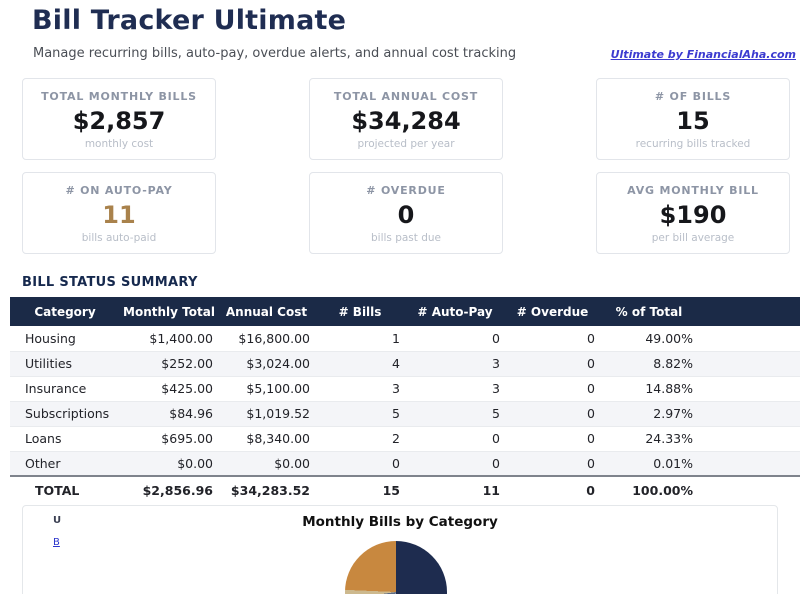 Image resolution: width=800 pixels, height=594 pixels. Describe the element at coordinates (400, 522) in the screenshot. I see `chart-title: Monthly Bills by Category` at that location.